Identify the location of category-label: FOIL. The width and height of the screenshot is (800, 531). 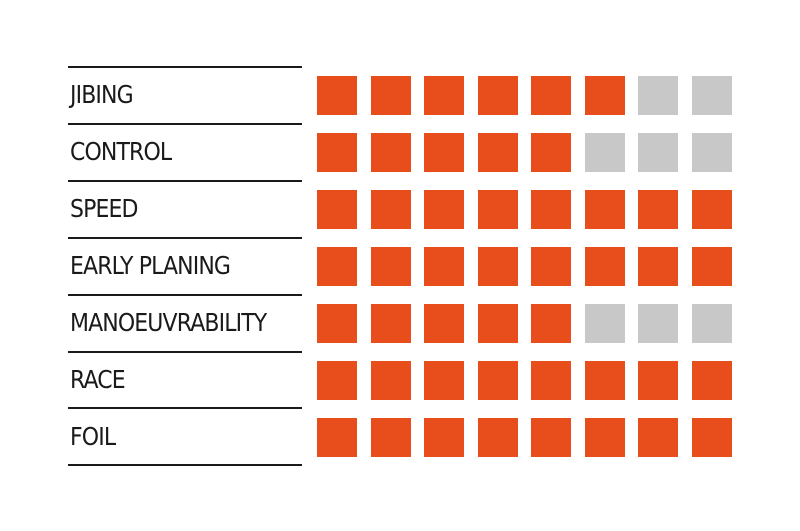
(93, 436).